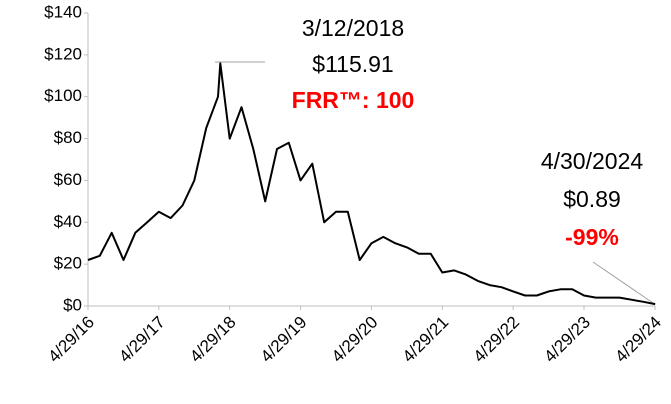  Describe the element at coordinates (284, 340) in the screenshot. I see `x-tick-label: 4/29/19` at that location.